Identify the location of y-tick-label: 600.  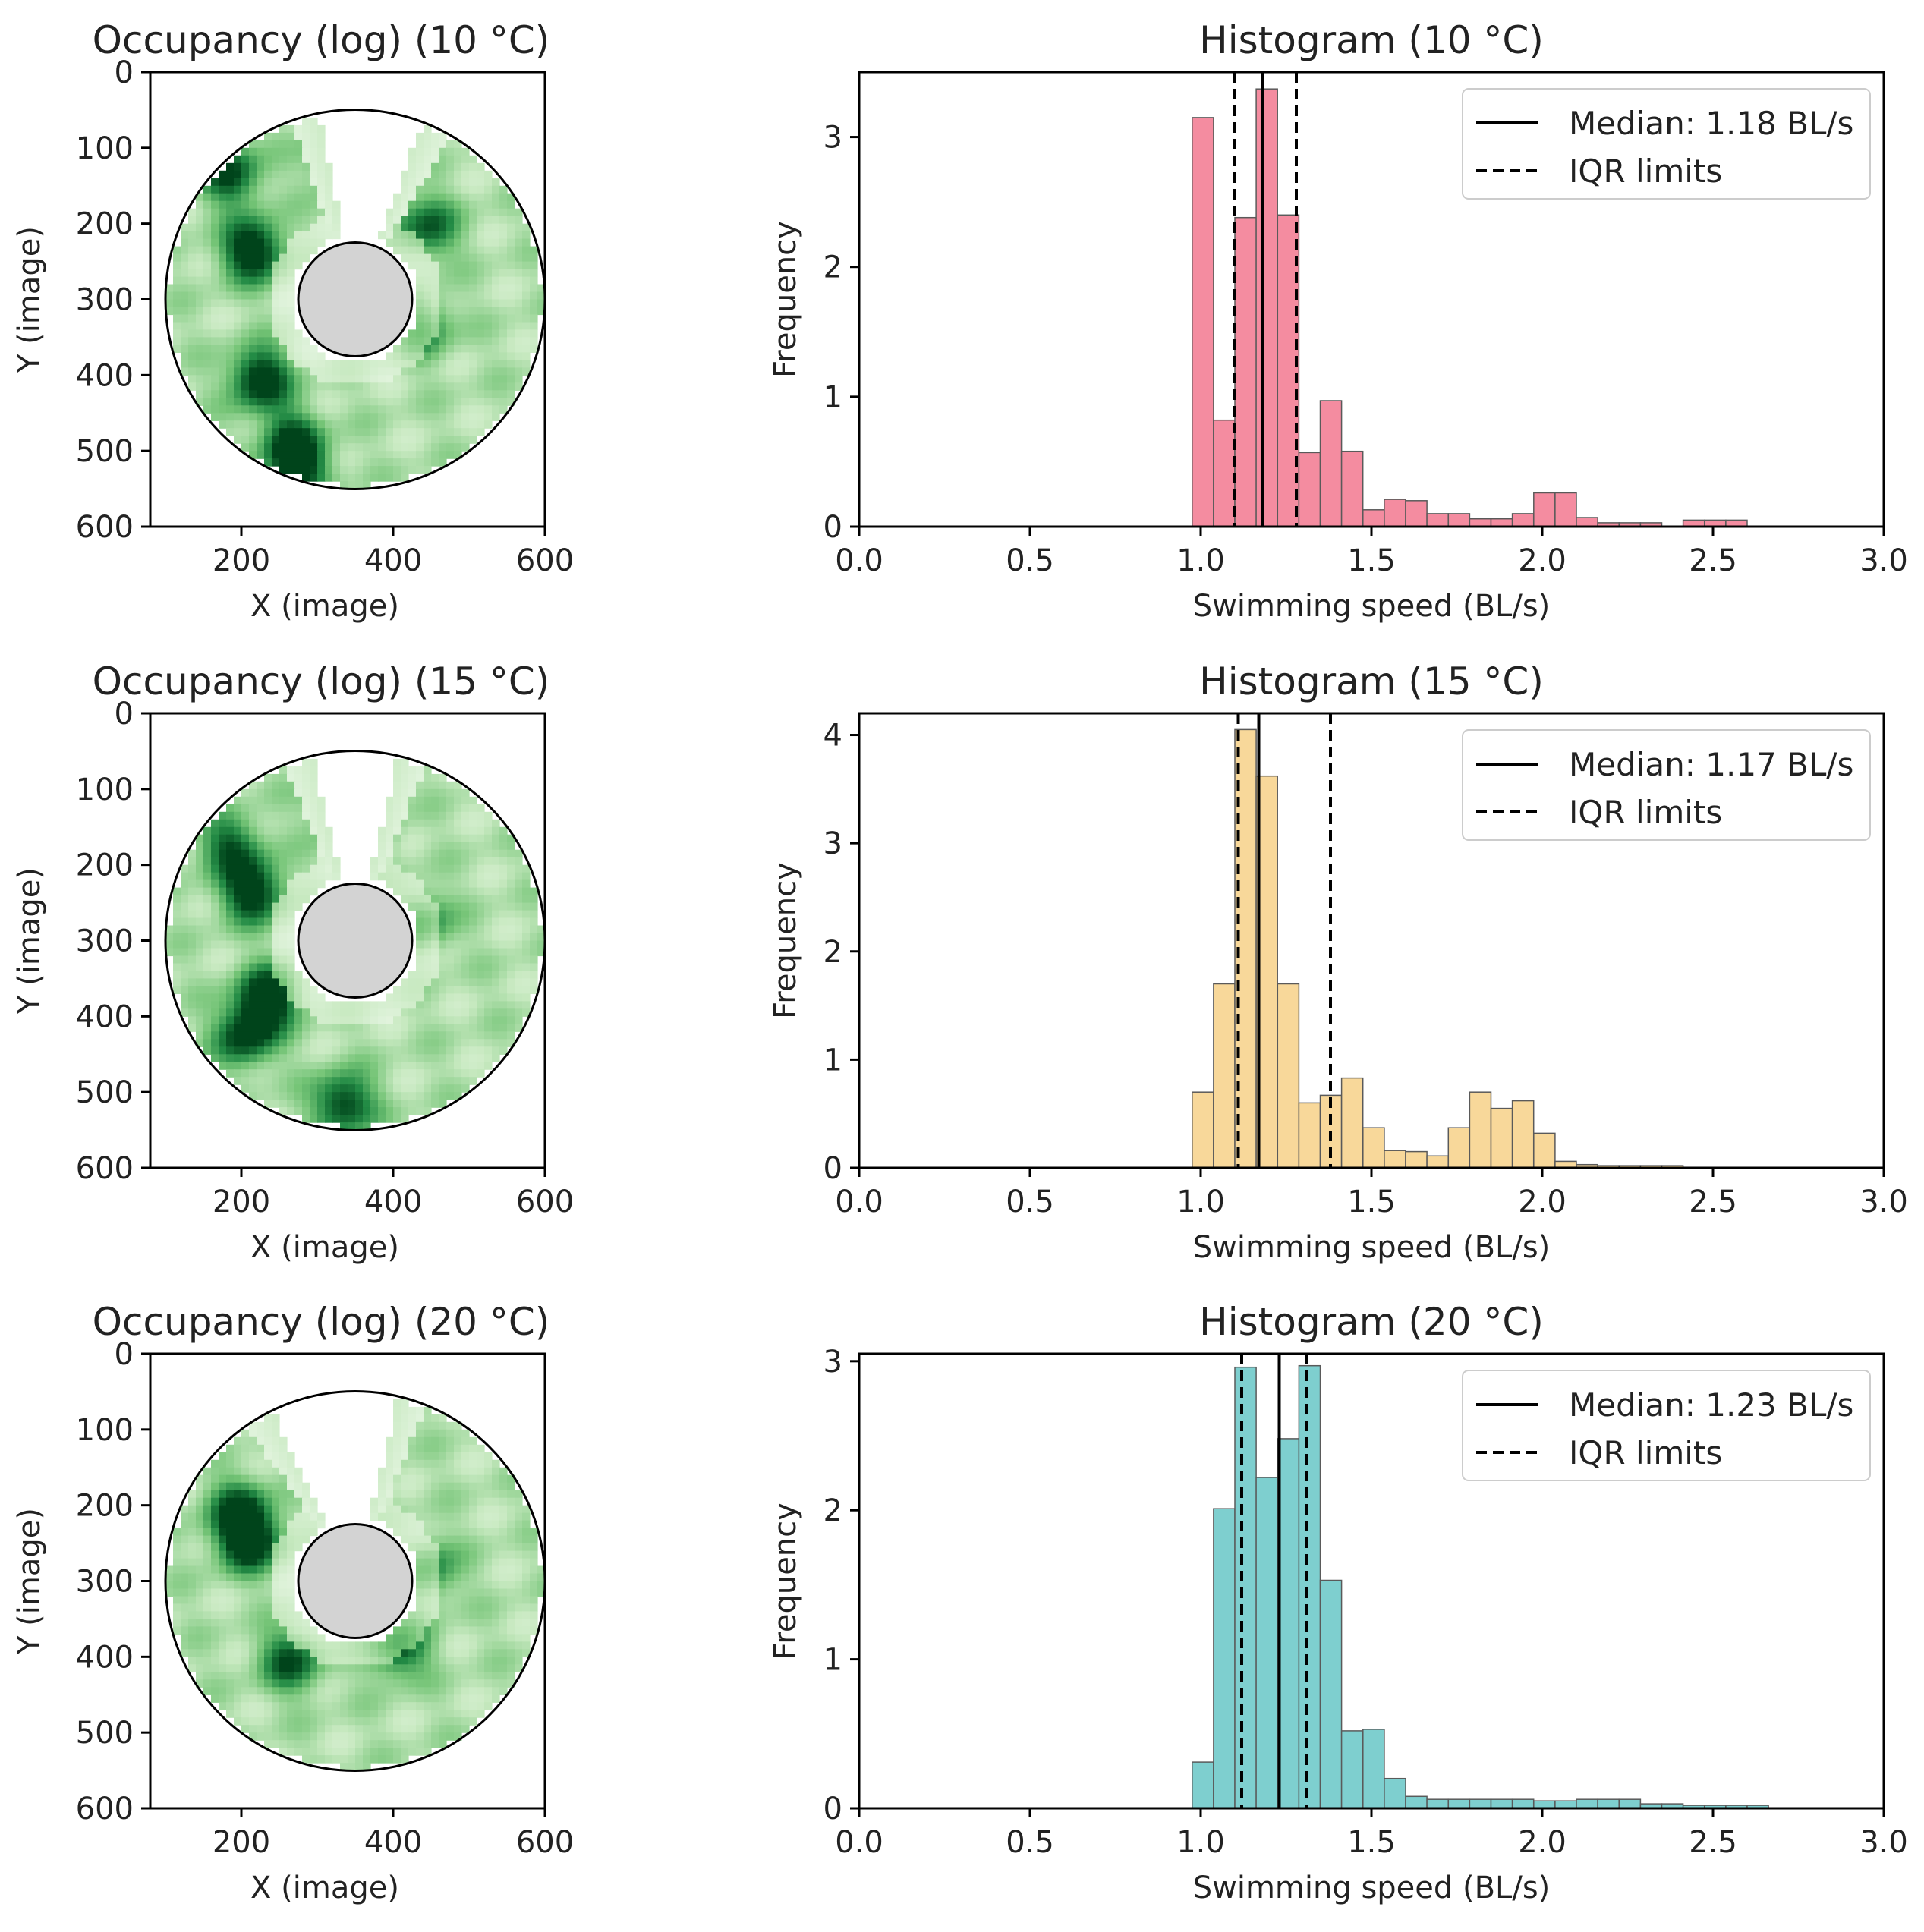
(105, 527).